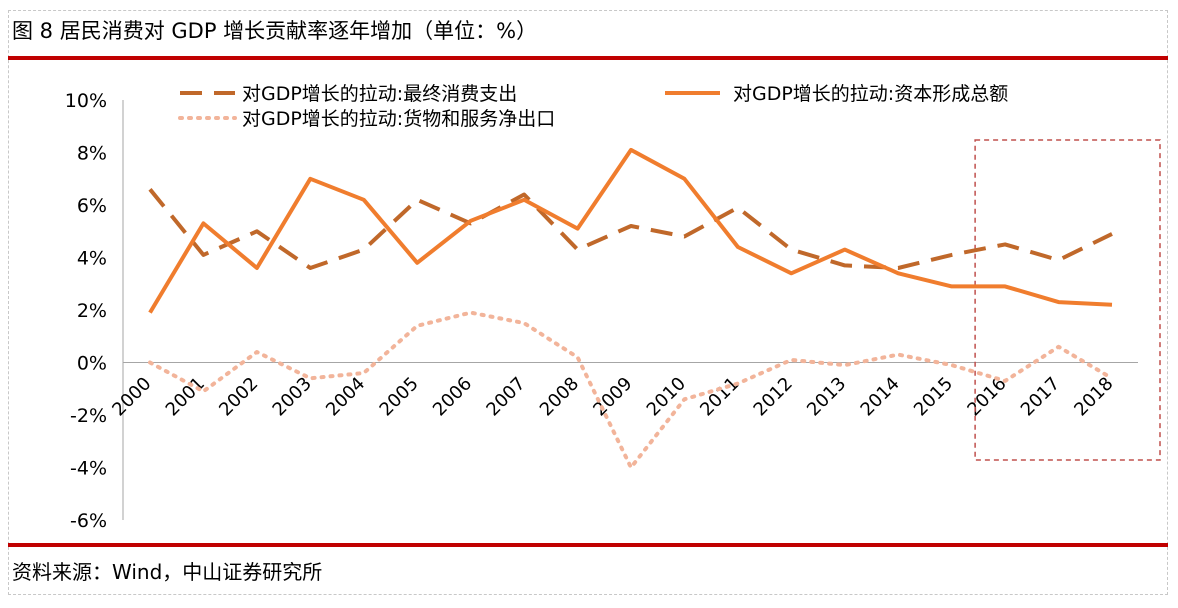  What do you see at coordinates (588, 545) in the screenshot?
I see `source-divider` at bounding box center [588, 545].